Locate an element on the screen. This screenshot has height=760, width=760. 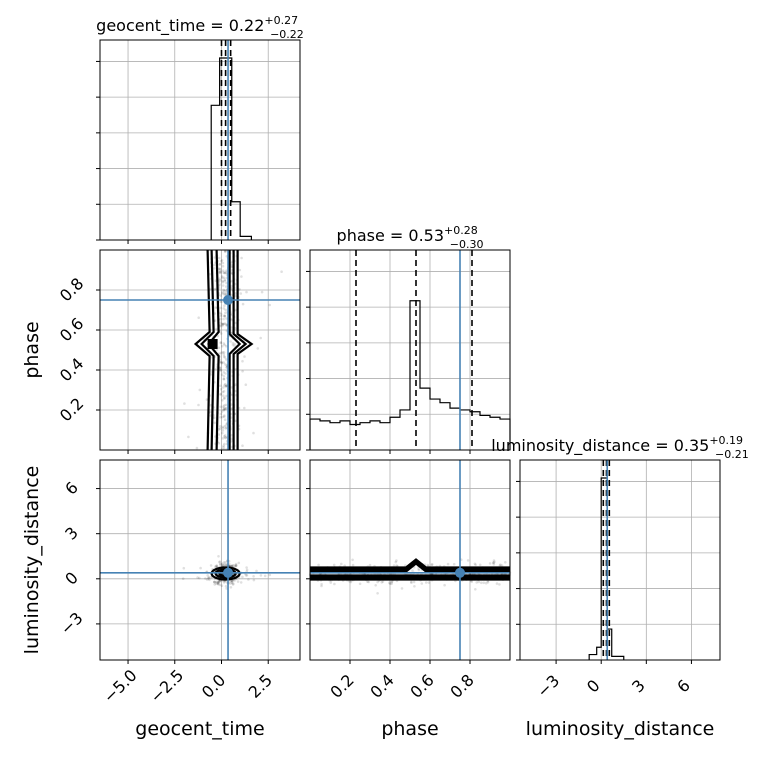
title-luminosity-distance-median: 0.35 is located at coordinates (692, 445).